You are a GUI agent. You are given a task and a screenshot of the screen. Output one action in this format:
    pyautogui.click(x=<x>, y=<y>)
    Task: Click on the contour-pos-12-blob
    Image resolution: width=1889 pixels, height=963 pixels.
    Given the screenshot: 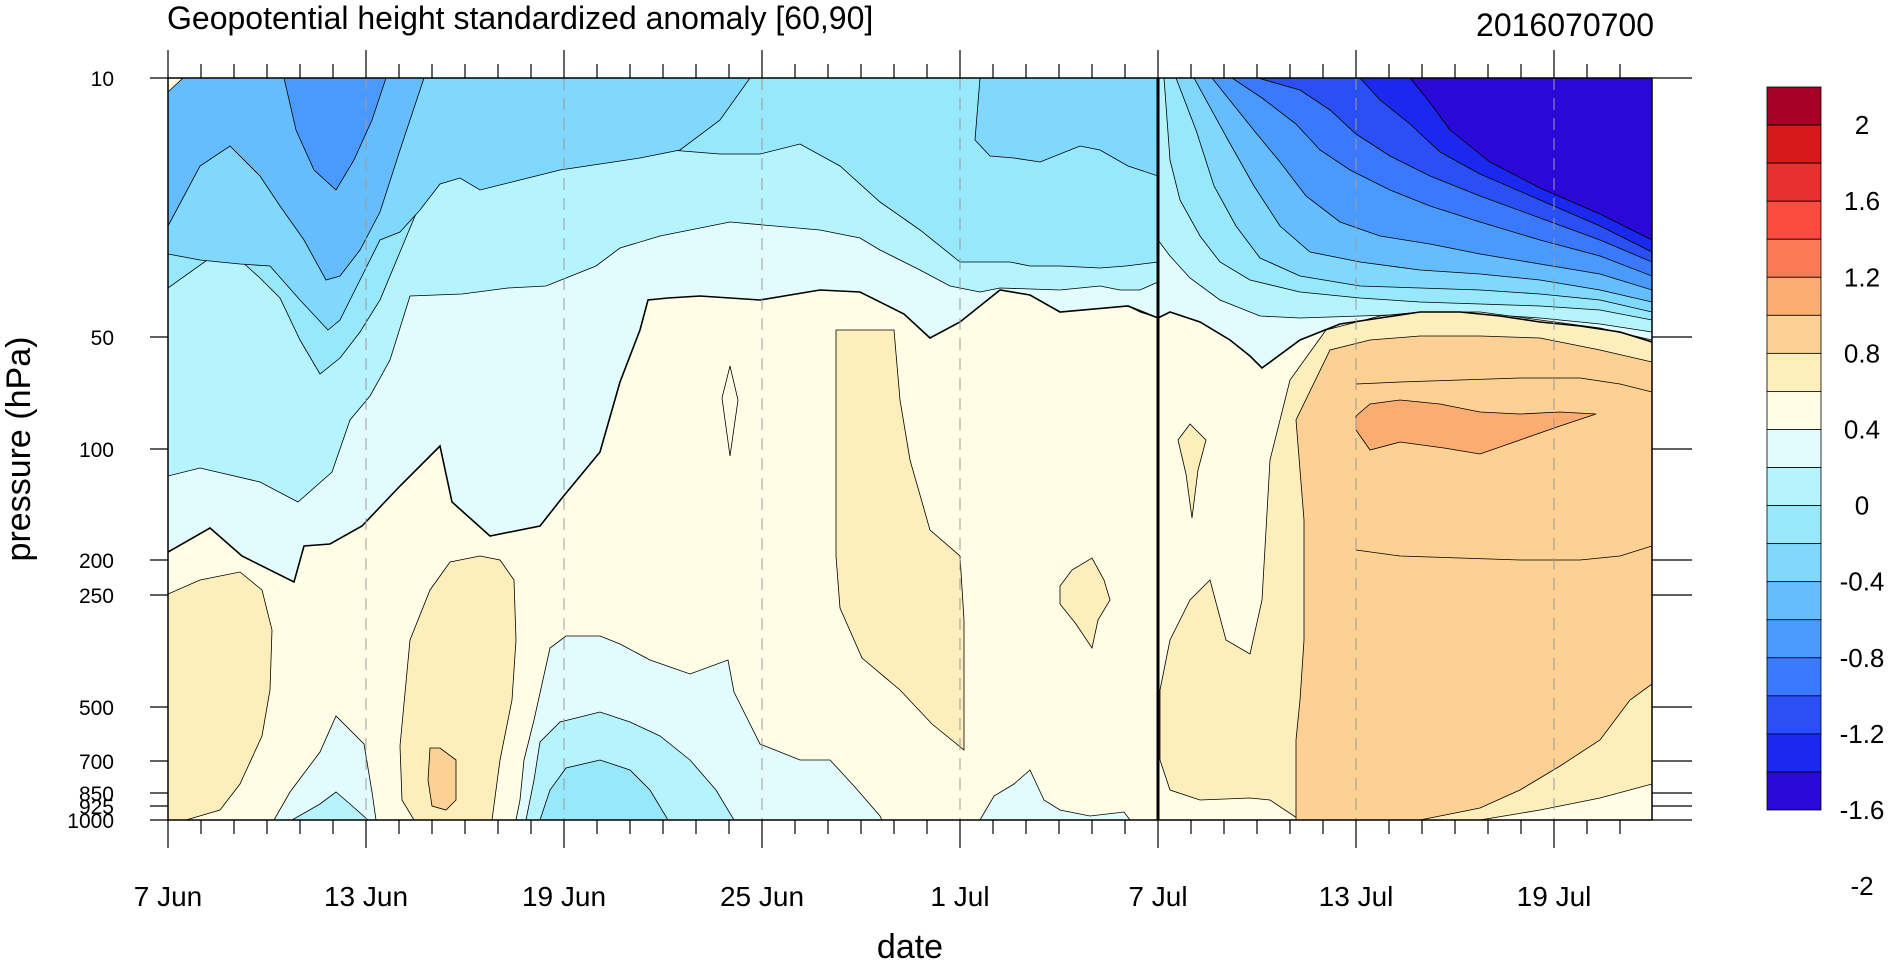 What is the action you would take?
    pyautogui.click(x=1476, y=427)
    